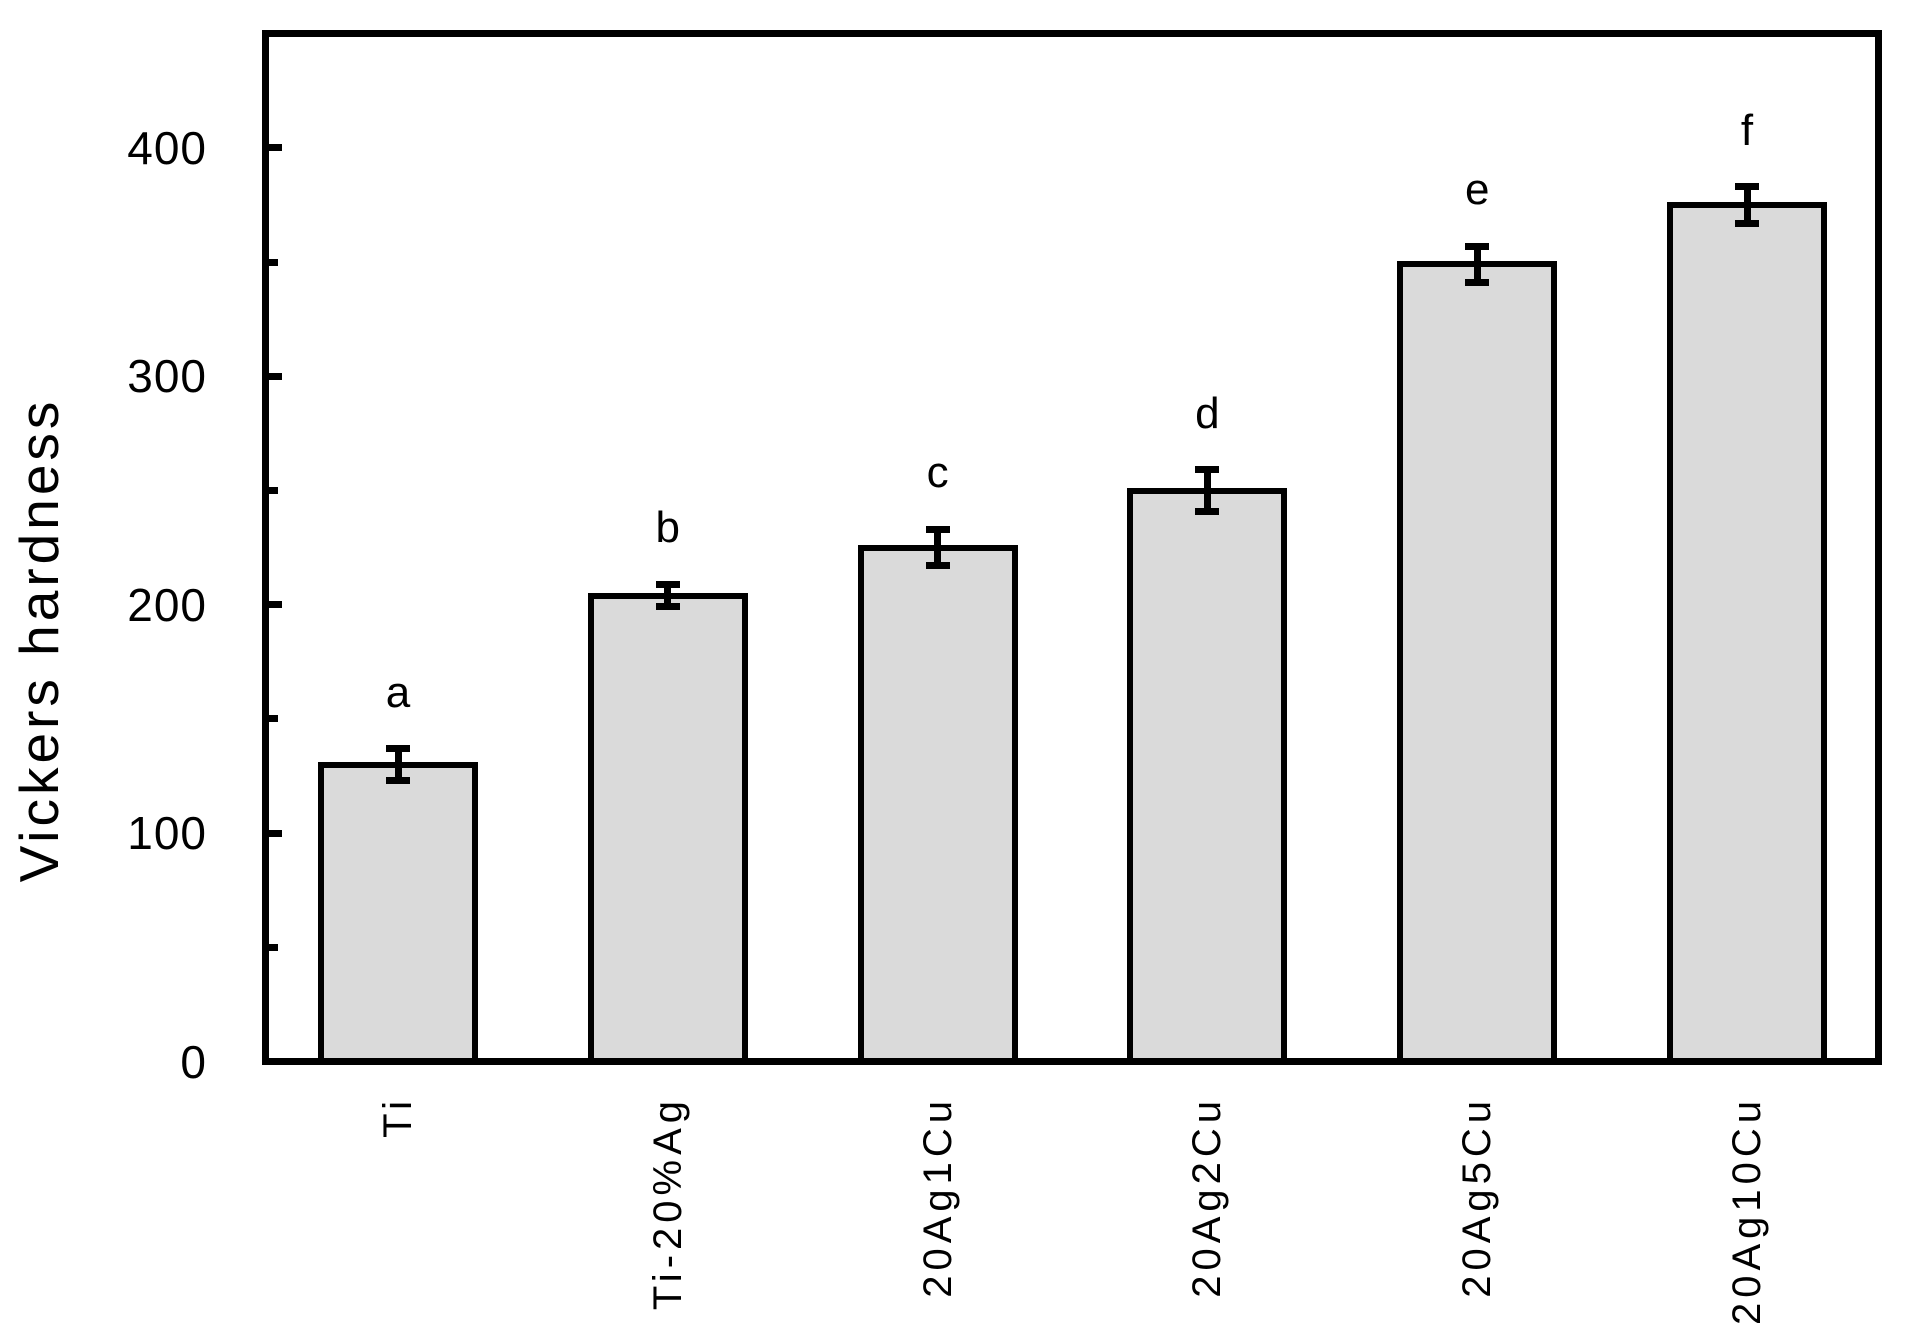 This screenshot has width=1910, height=1344. I want to click on significance-letter: d, so click(1207, 413).